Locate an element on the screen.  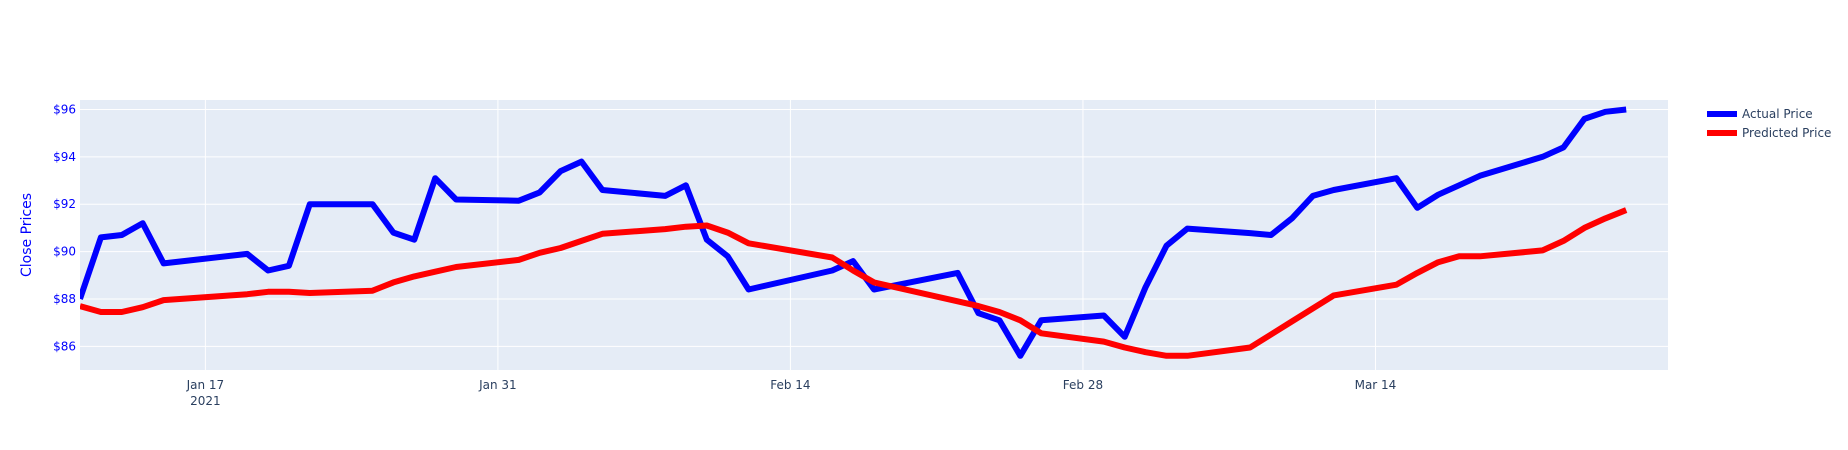
x-tick-label: Jan 31 is located at coordinates (497, 385).